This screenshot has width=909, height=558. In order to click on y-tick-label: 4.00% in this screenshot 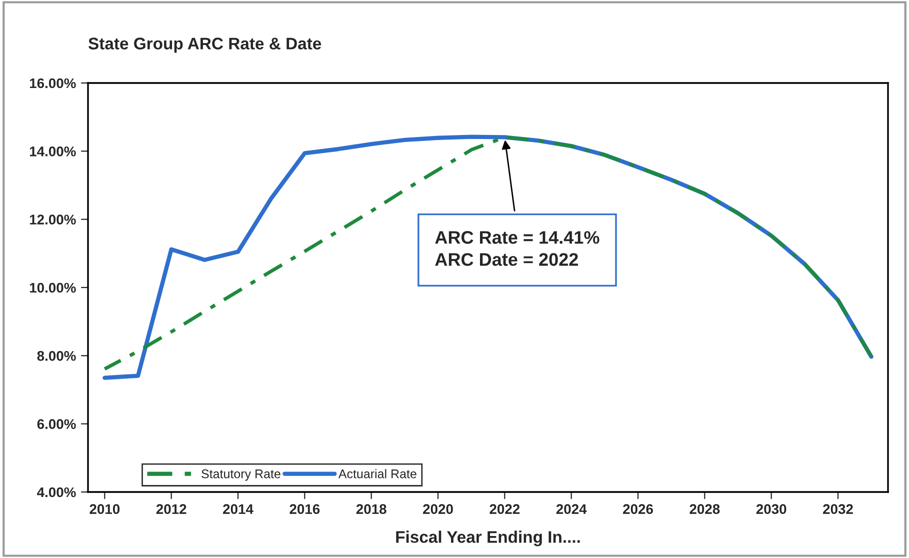, I will do `click(56, 492)`.